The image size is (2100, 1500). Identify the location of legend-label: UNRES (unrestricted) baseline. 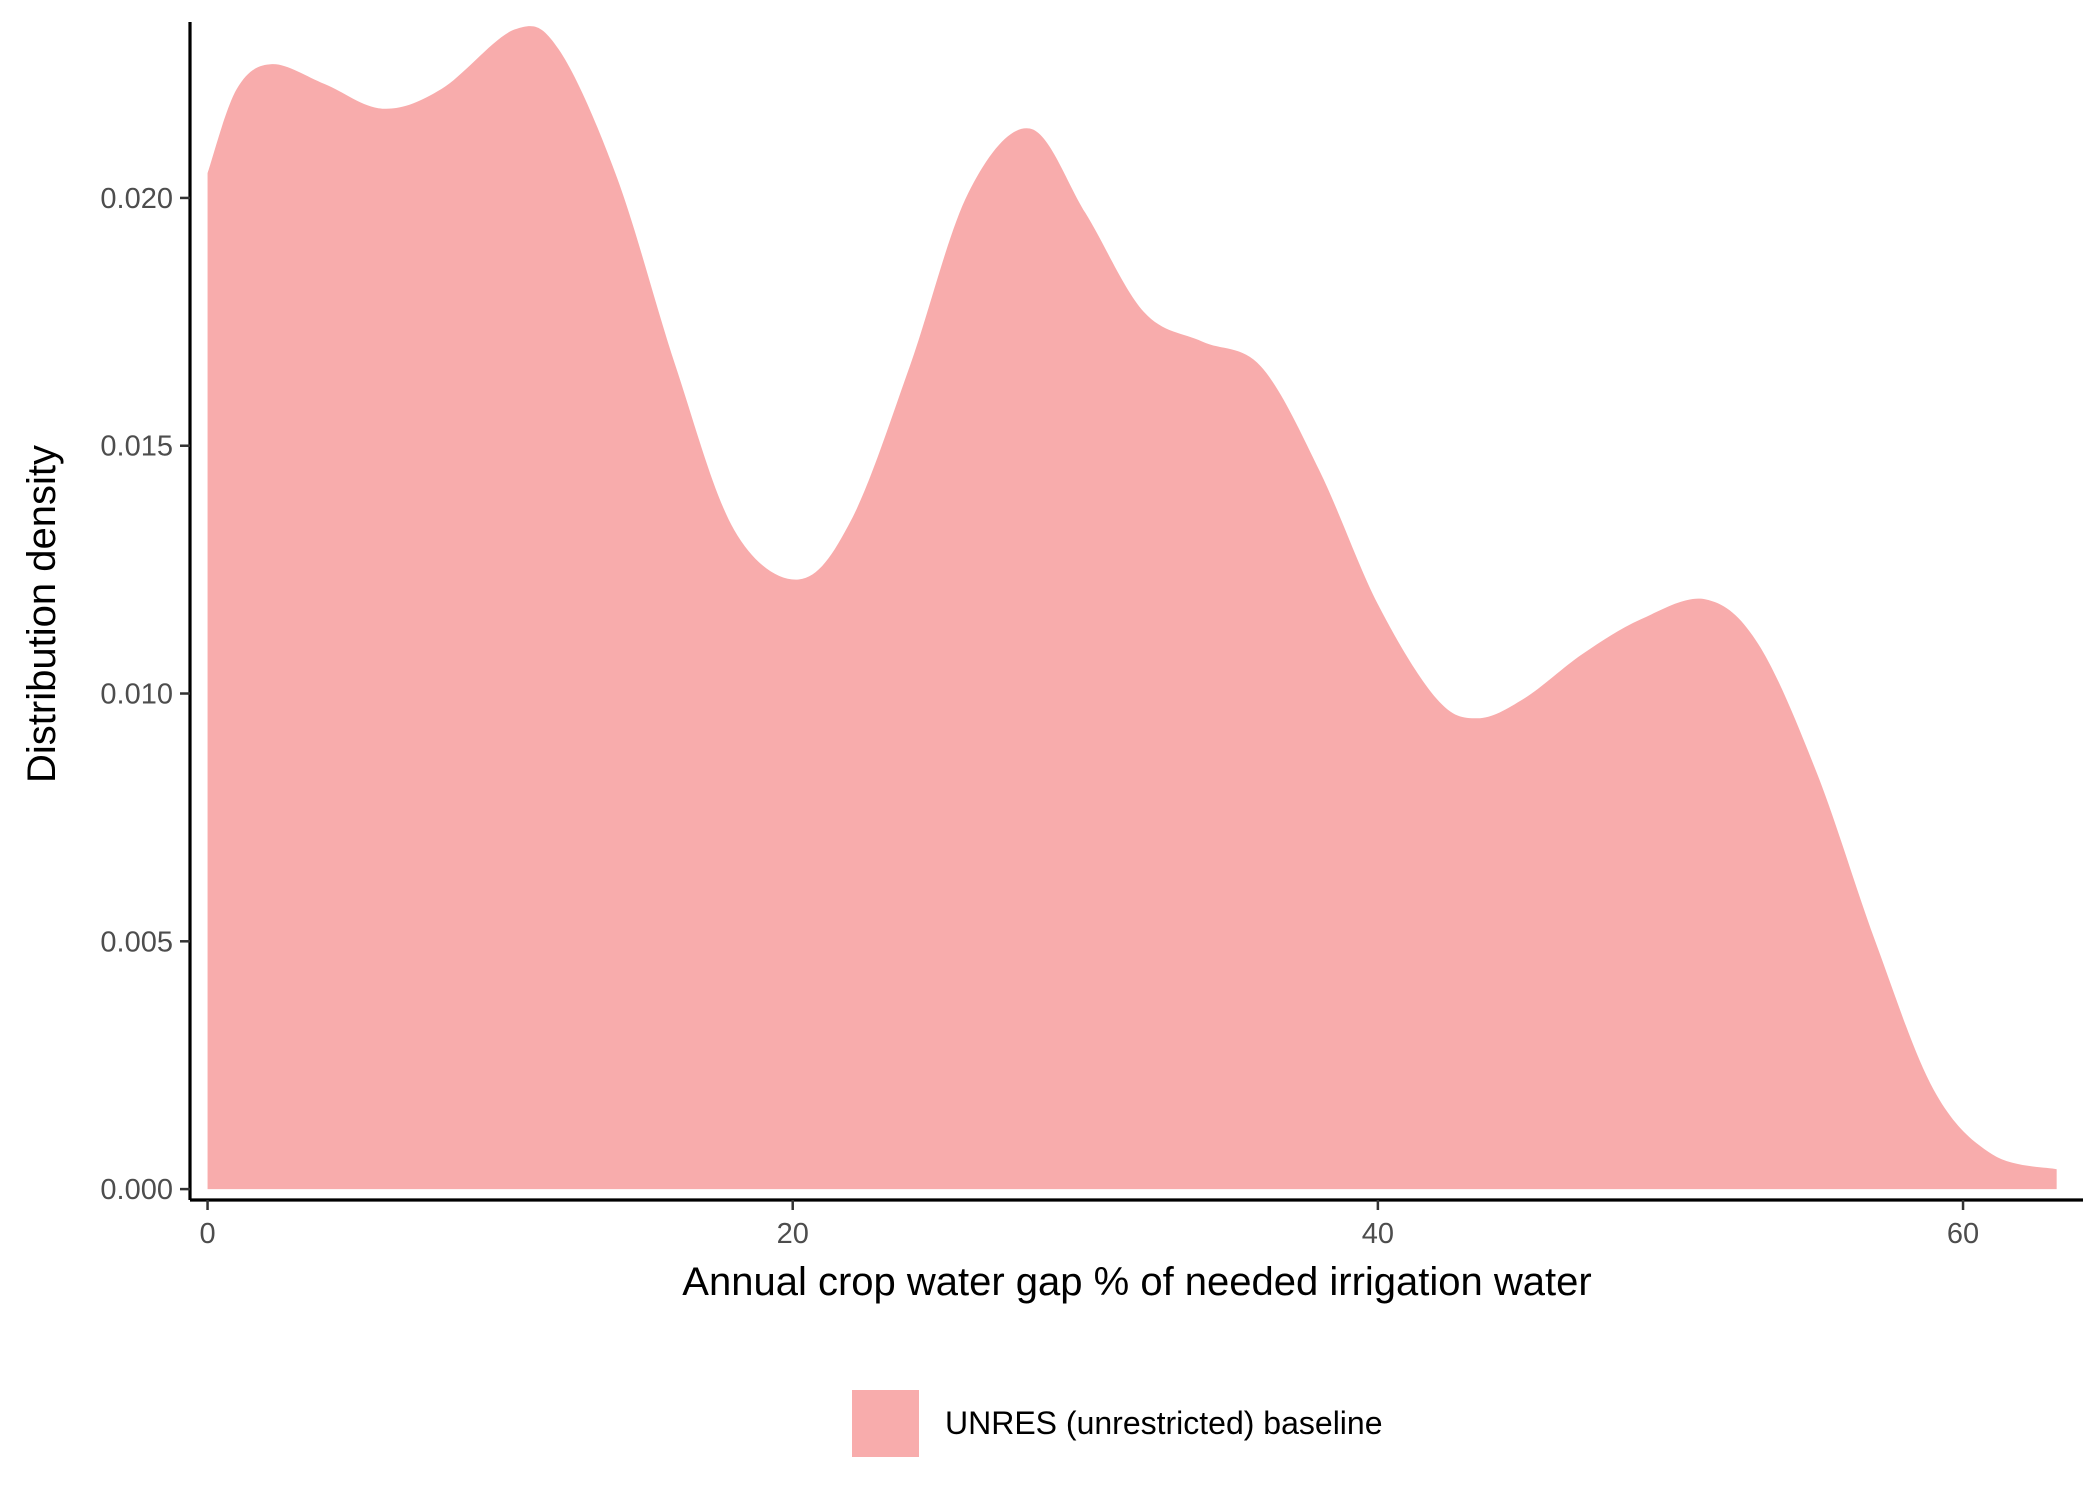
(1164, 1423).